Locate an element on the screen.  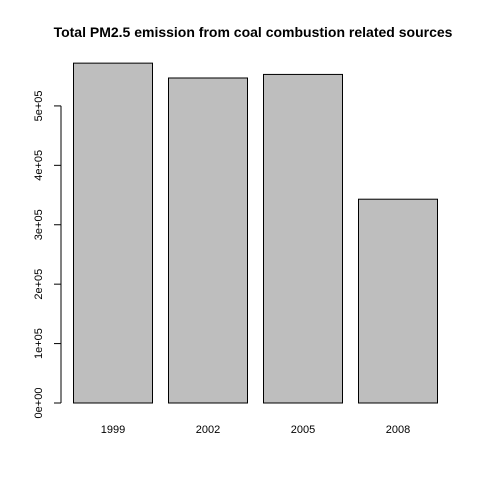
x-tick-label-2008: 2008 is located at coordinates (398, 430).